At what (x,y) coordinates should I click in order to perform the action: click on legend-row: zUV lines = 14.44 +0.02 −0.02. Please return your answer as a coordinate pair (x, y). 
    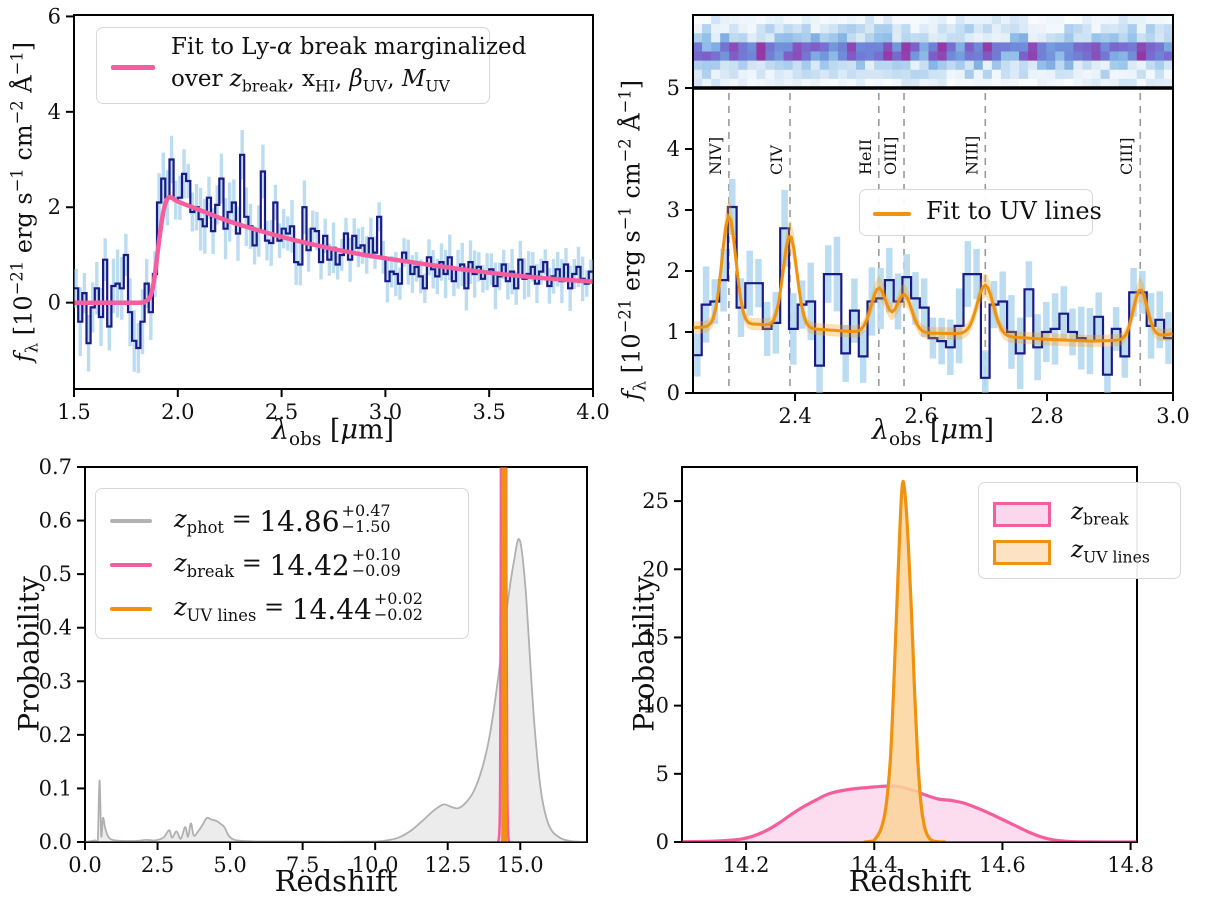
    Looking at the image, I should click on (289, 609).